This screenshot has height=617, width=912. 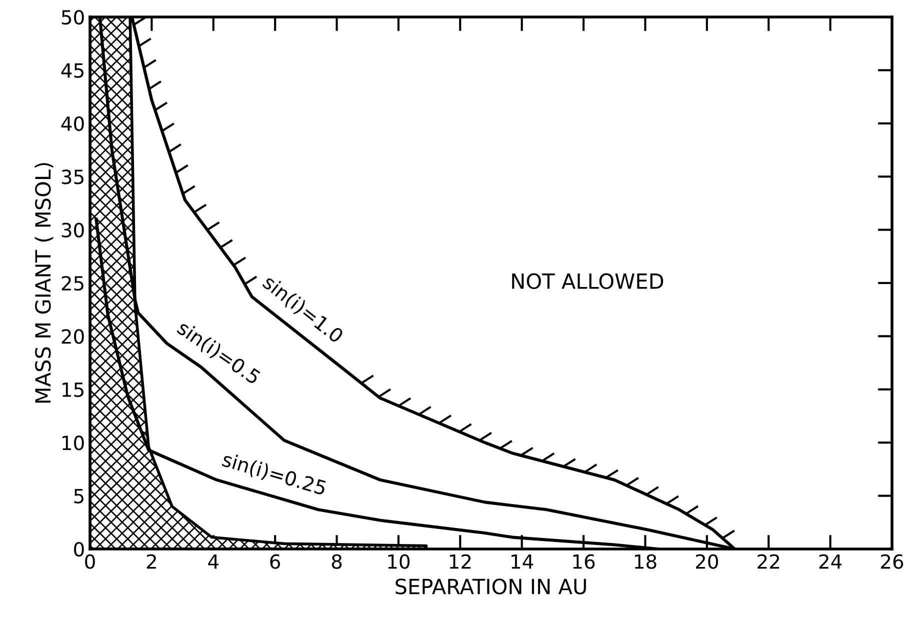 What do you see at coordinates (892, 561) in the screenshot?
I see `x-tick-label: 26` at bounding box center [892, 561].